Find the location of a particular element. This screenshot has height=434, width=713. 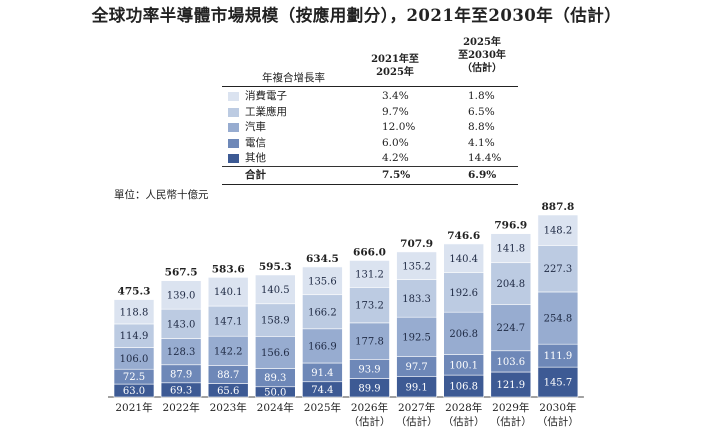

data-label: 140.1 is located at coordinates (228, 292).